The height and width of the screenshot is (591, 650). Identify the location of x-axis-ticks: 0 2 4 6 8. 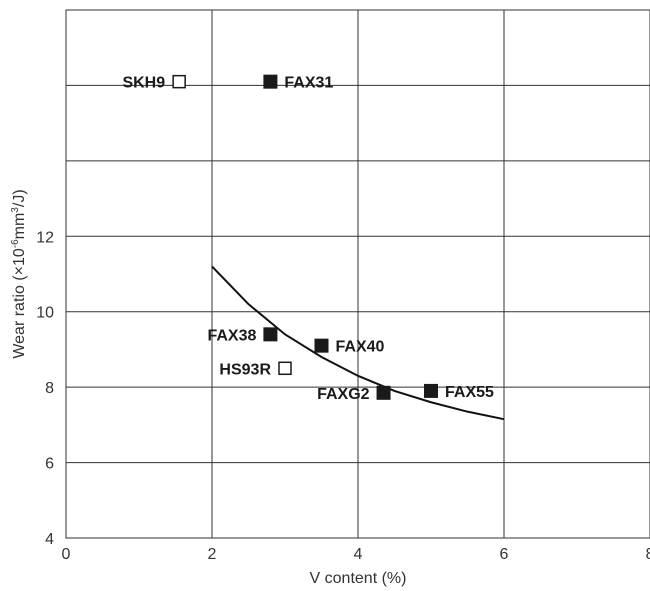
(356, 554).